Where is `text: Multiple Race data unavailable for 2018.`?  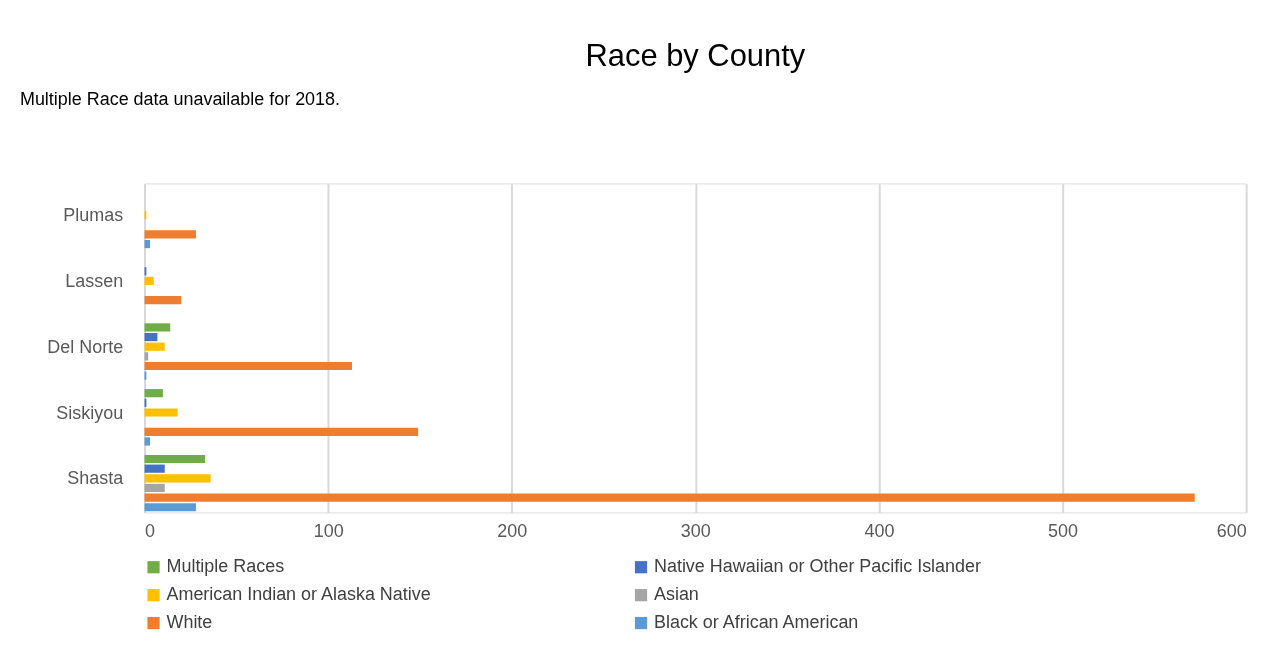
text: Multiple Race data unavailable for 2018. is located at coordinates (180, 98).